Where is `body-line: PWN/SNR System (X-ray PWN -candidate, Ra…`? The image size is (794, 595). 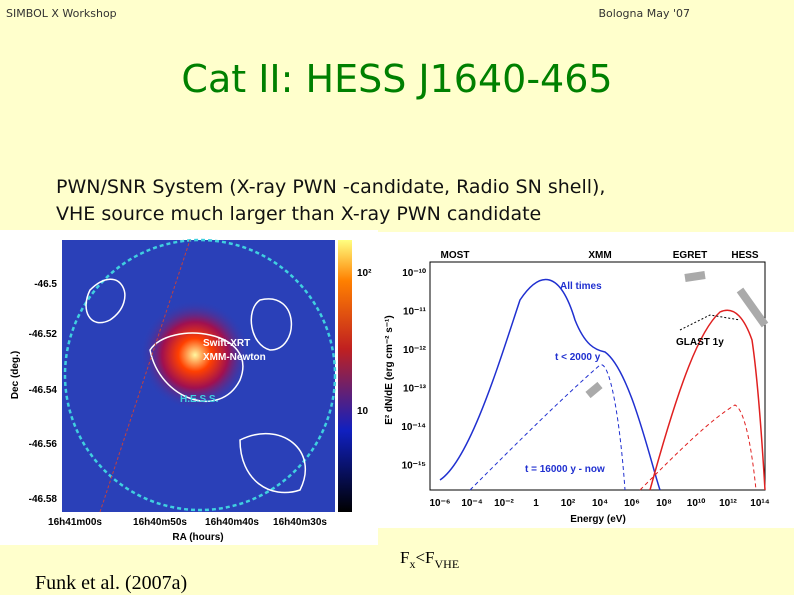 body-line: PWN/SNR System (X-ray PWN -candidate, Ra… is located at coordinates (330, 187).